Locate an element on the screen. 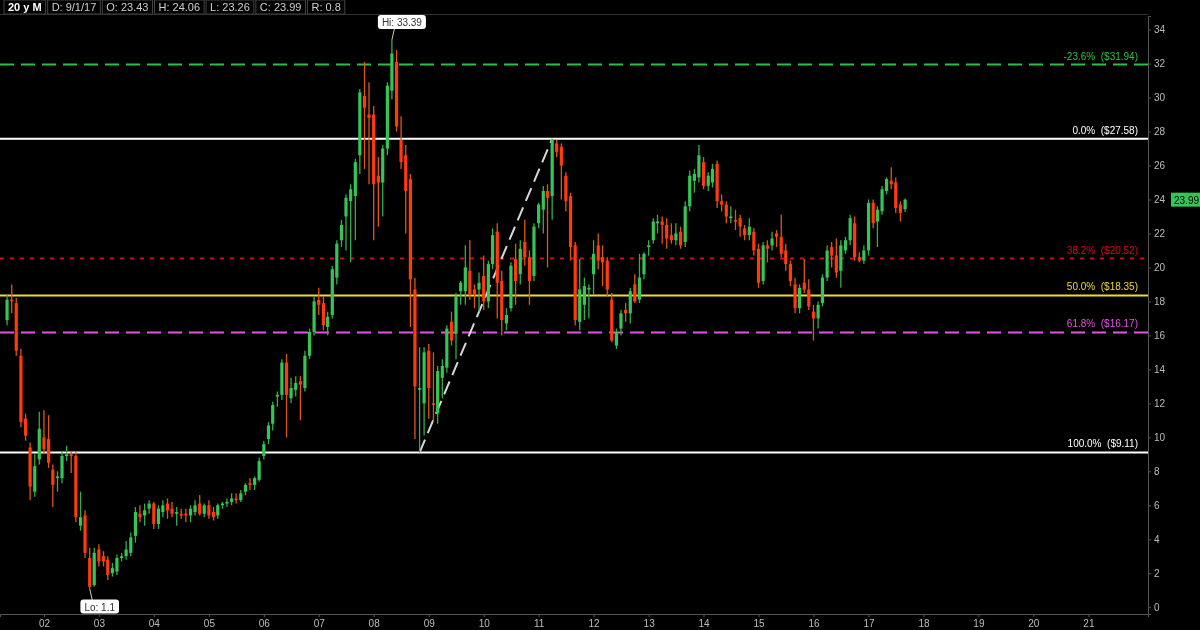 This screenshot has height=630, width=1200. x-tick-label: 09 is located at coordinates (429, 624).